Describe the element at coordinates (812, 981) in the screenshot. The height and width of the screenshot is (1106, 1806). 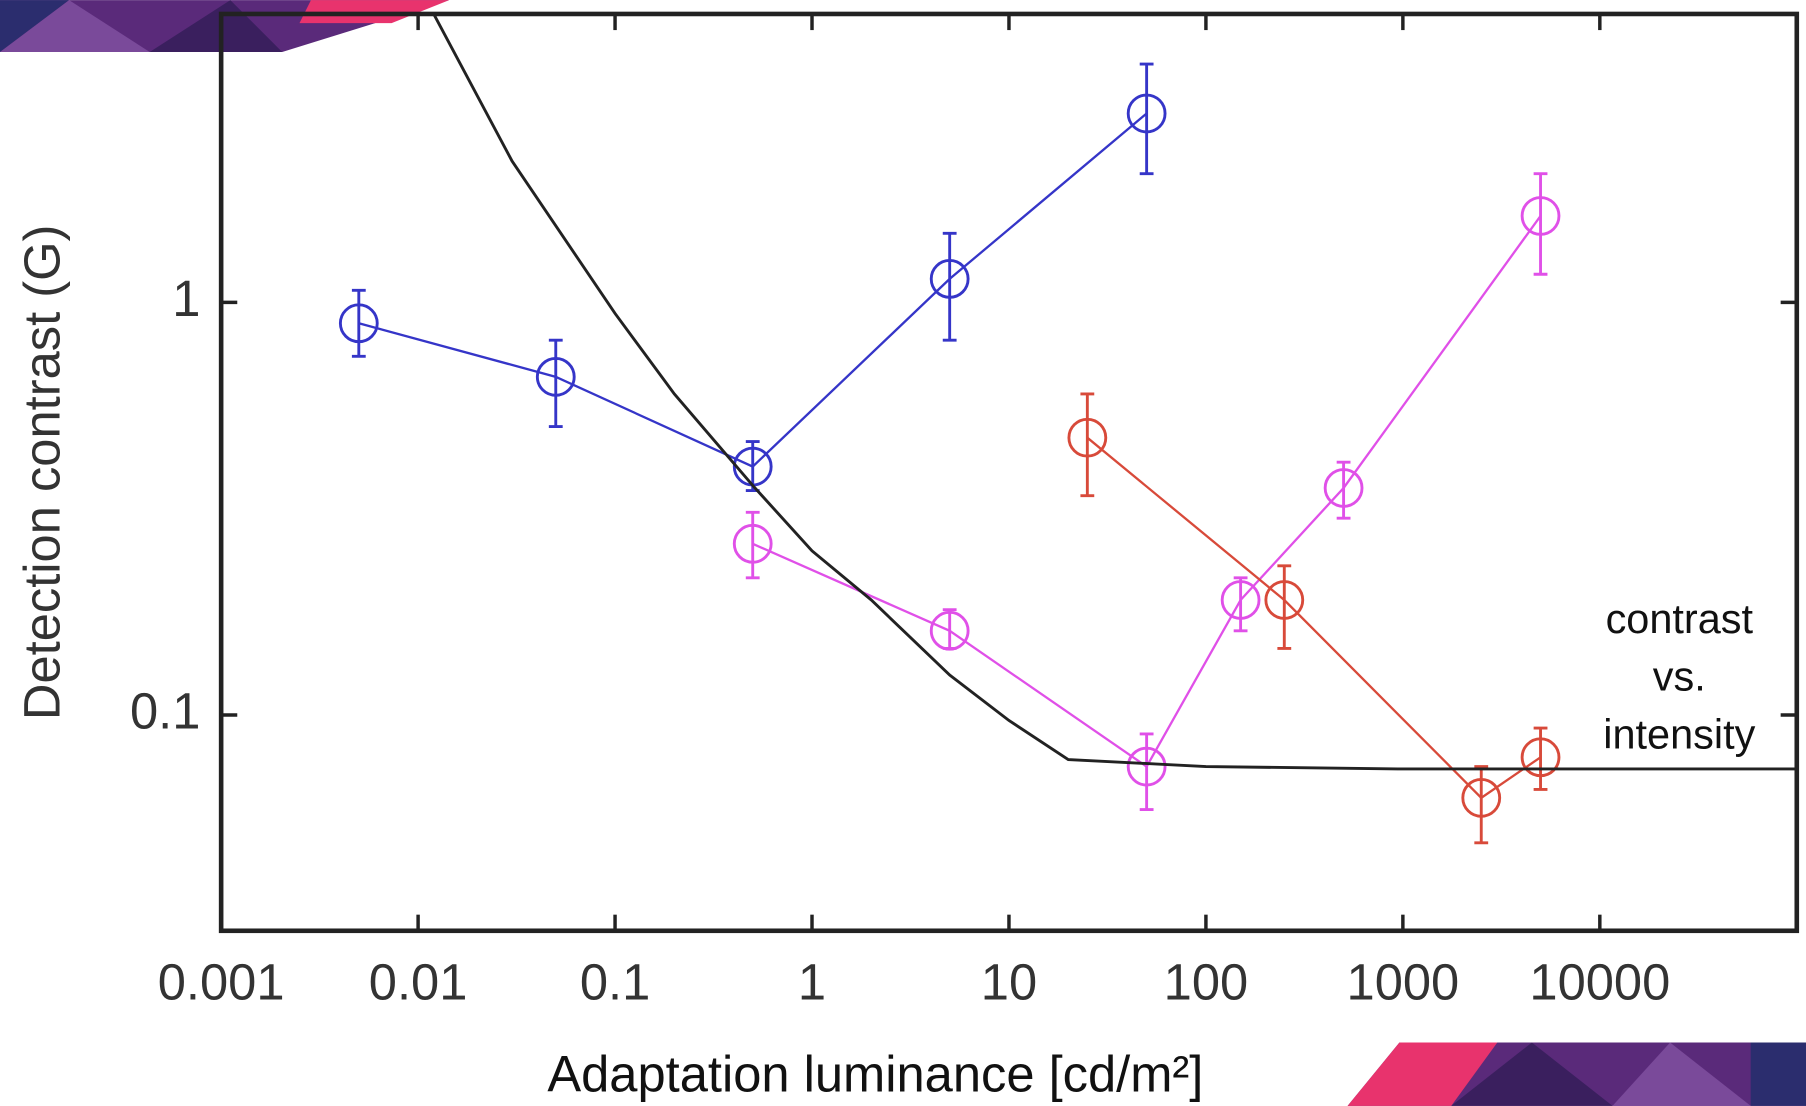
I see `x-tick-label: 1` at that location.